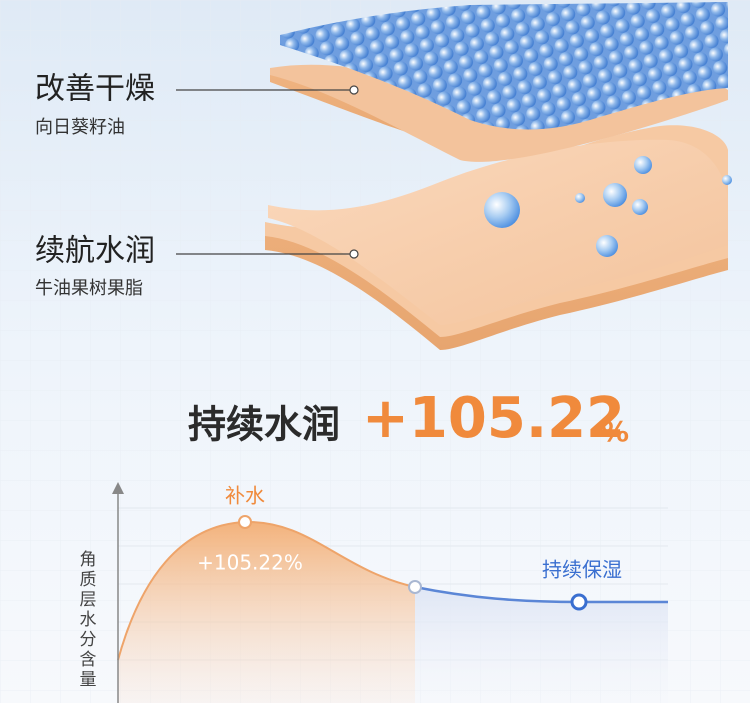 The width and height of the screenshot is (750, 703). What do you see at coordinates (615, 431) in the screenshot?
I see `headline-unit: %` at bounding box center [615, 431].